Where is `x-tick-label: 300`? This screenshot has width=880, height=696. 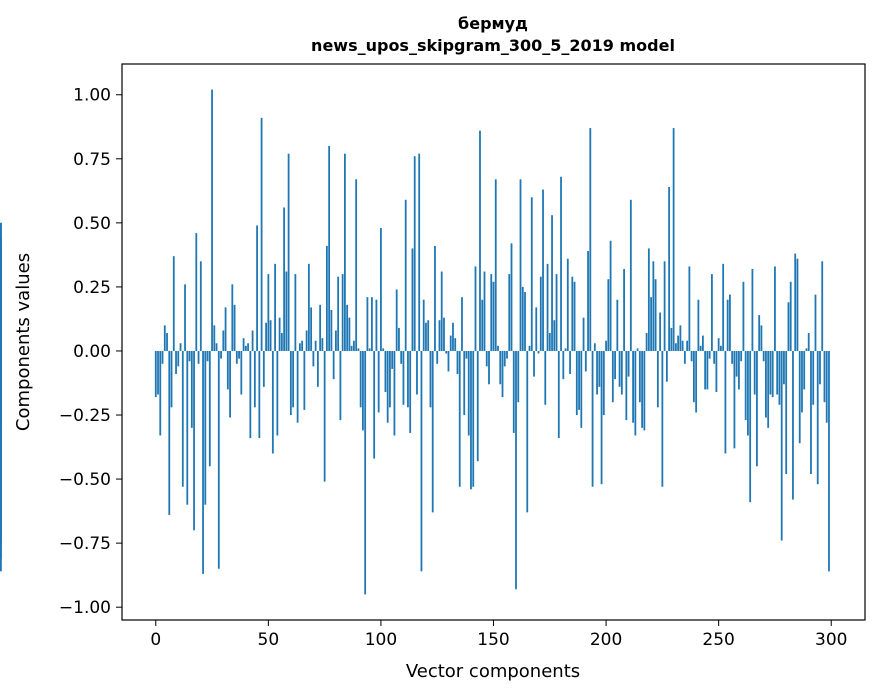
x-tick-label: 300 is located at coordinates (831, 640).